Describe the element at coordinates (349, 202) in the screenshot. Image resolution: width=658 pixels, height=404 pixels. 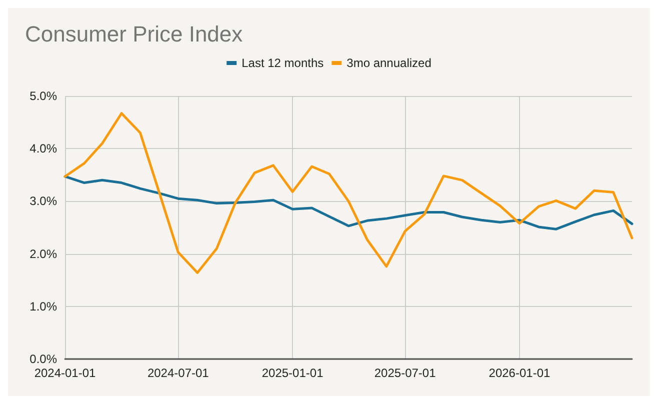
I see `line-series` at that location.